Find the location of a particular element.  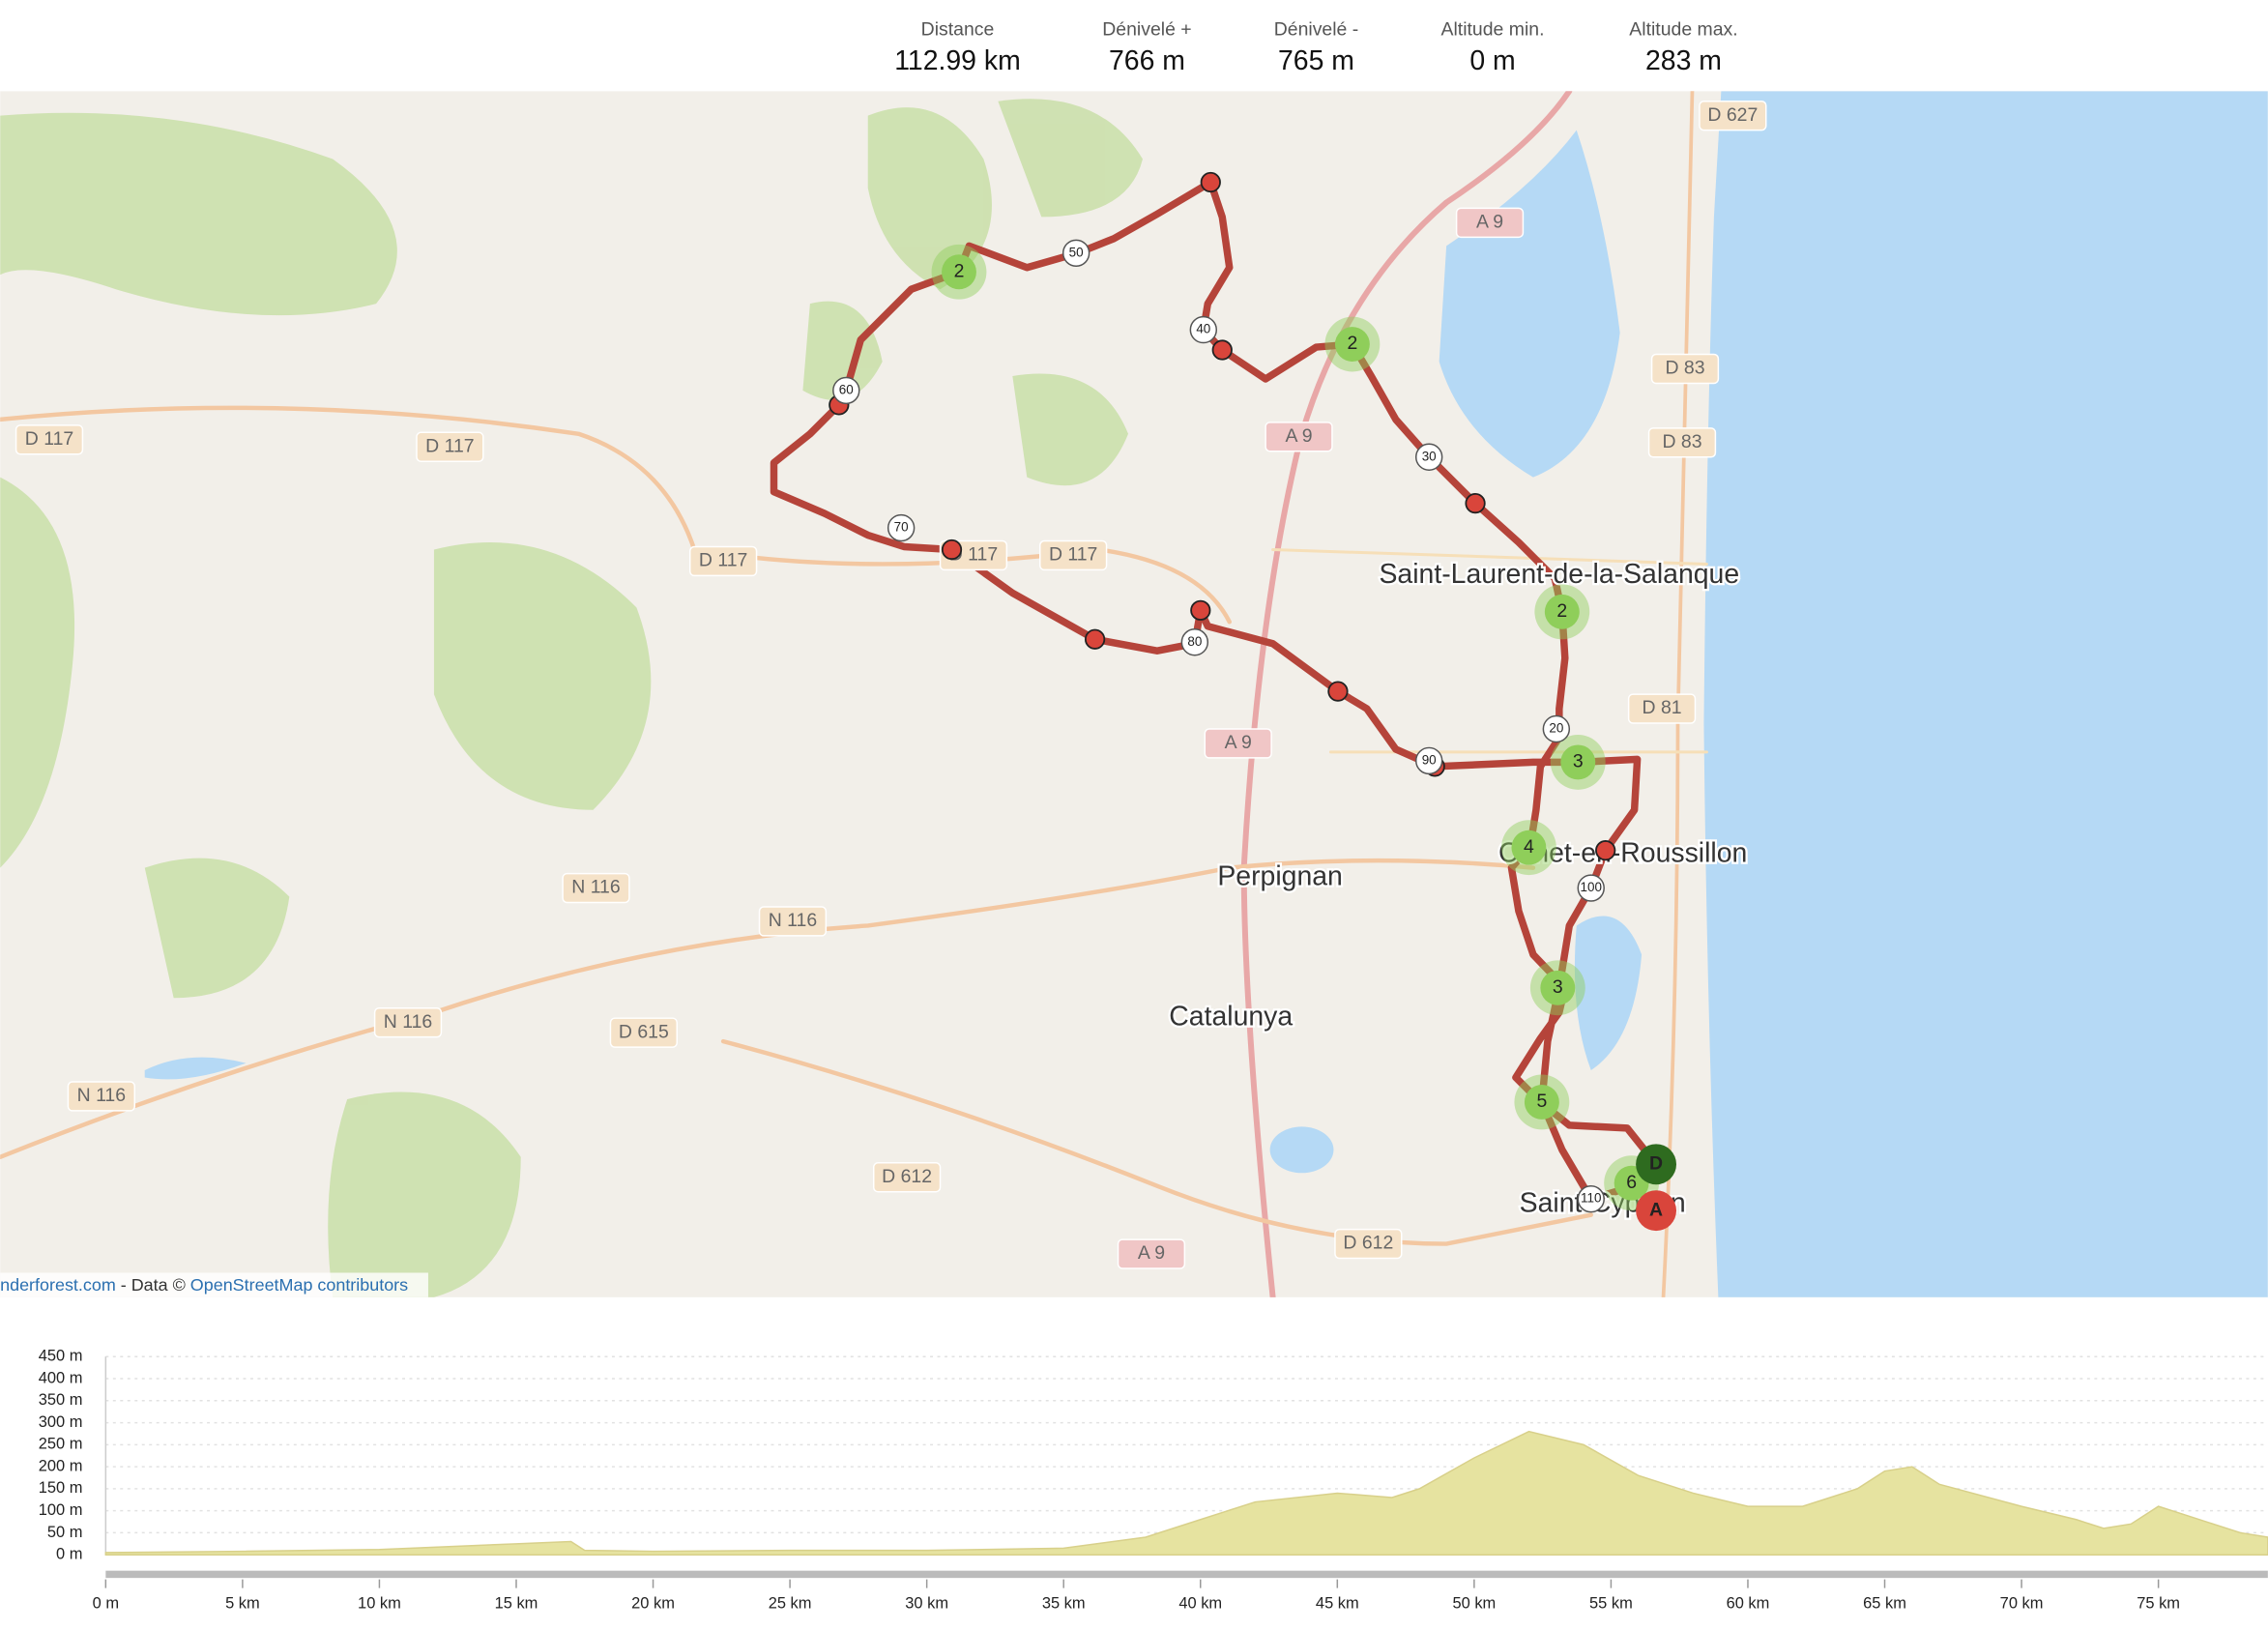

y-tick-label: 100 m is located at coordinates (61, 1510).